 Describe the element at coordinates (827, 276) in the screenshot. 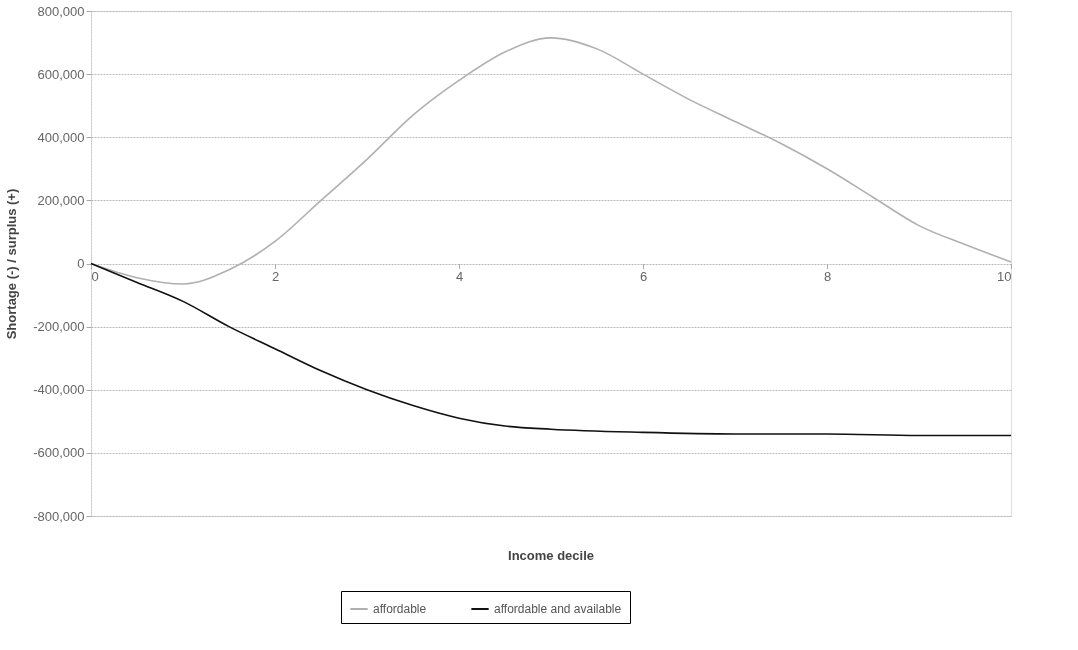

I see `x-tick-label: 8` at that location.